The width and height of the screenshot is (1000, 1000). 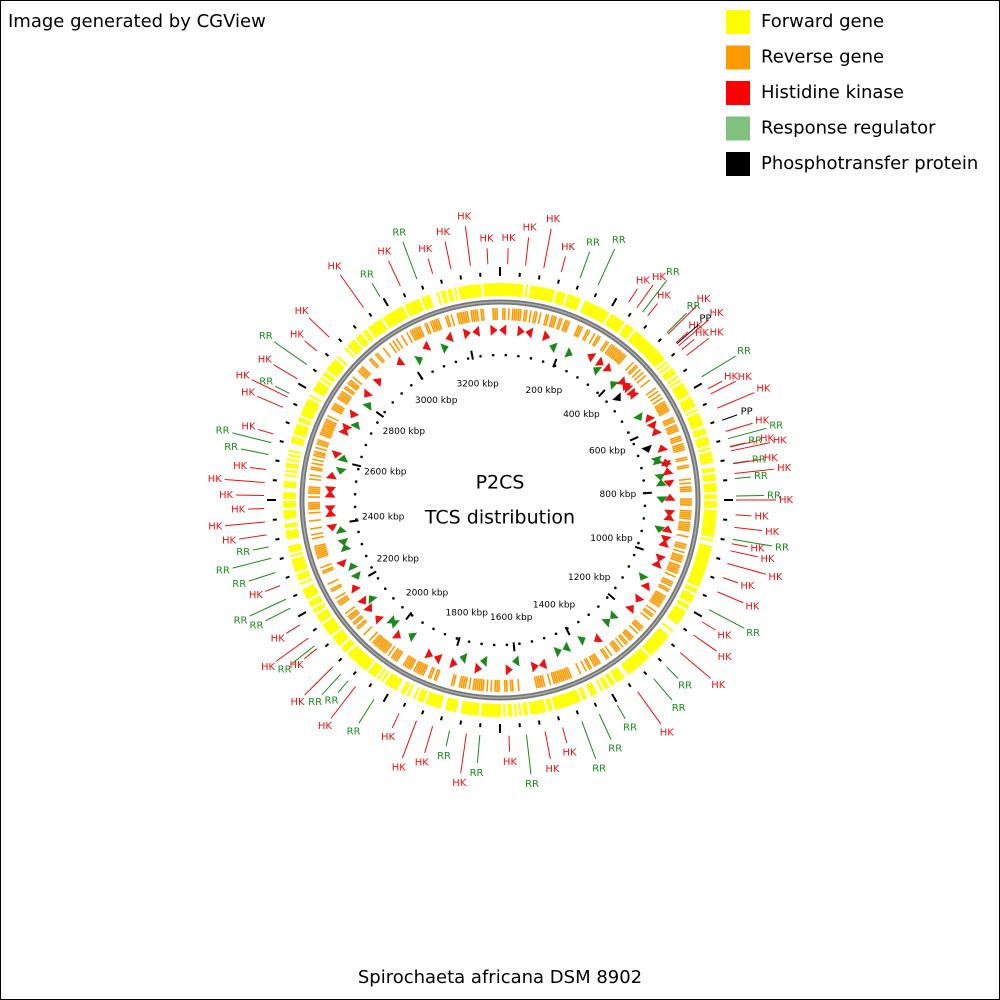 What do you see at coordinates (544, 391) in the screenshot?
I see `ruler-label: 200 kbp` at bounding box center [544, 391].